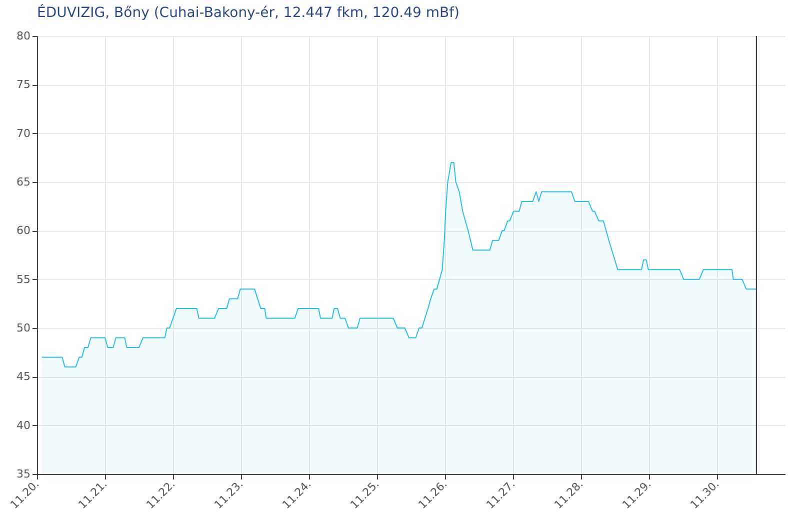  What do you see at coordinates (23, 231) in the screenshot?
I see `y-tick-label: 60` at bounding box center [23, 231].